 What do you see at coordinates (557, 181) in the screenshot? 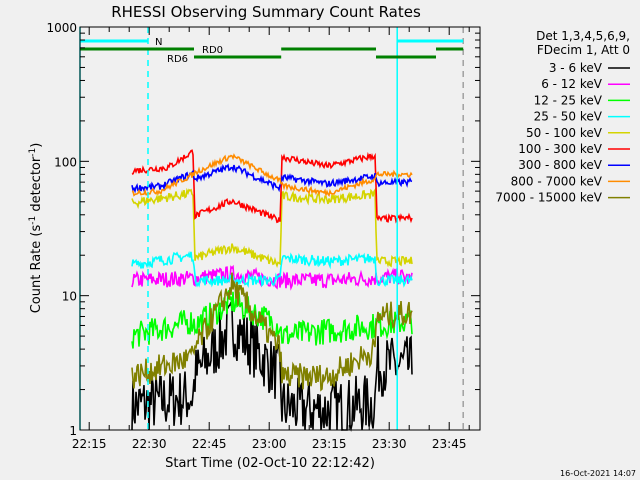
I see `legend-label: 800 - 7000 keV` at bounding box center [557, 181].